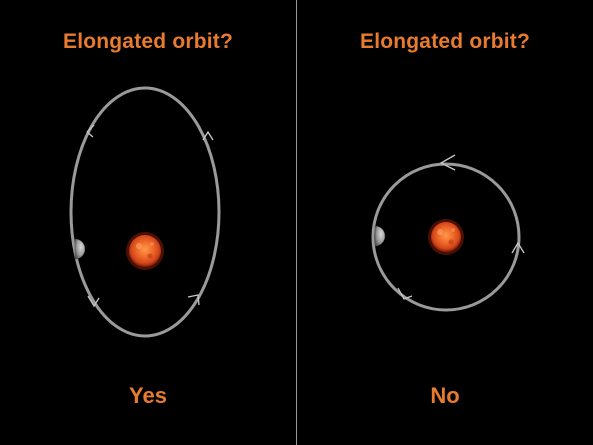  I want to click on left-panel-answer: Yes, so click(148, 395).